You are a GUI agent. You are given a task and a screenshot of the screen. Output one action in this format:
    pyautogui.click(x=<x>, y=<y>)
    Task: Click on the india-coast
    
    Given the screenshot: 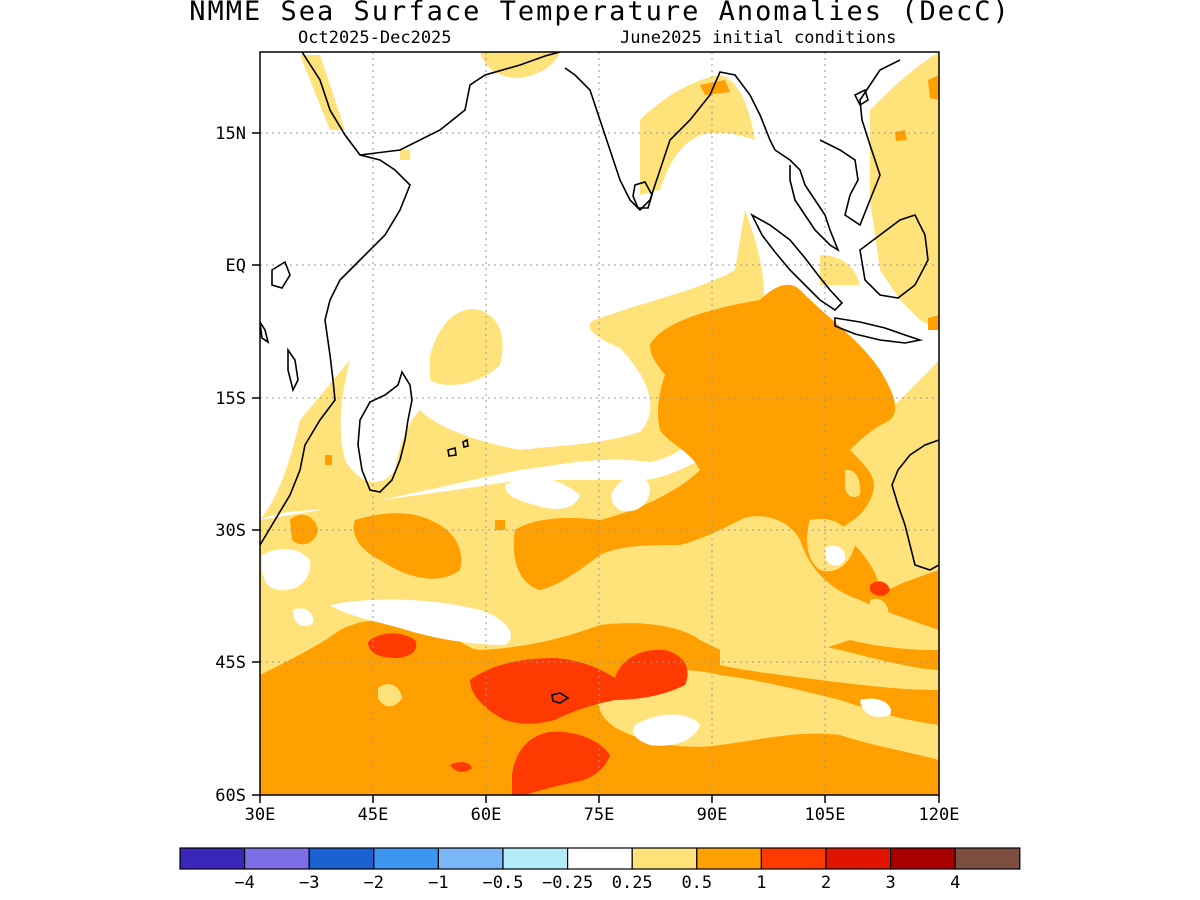 What is the action you would take?
    pyautogui.click(x=670, y=139)
    